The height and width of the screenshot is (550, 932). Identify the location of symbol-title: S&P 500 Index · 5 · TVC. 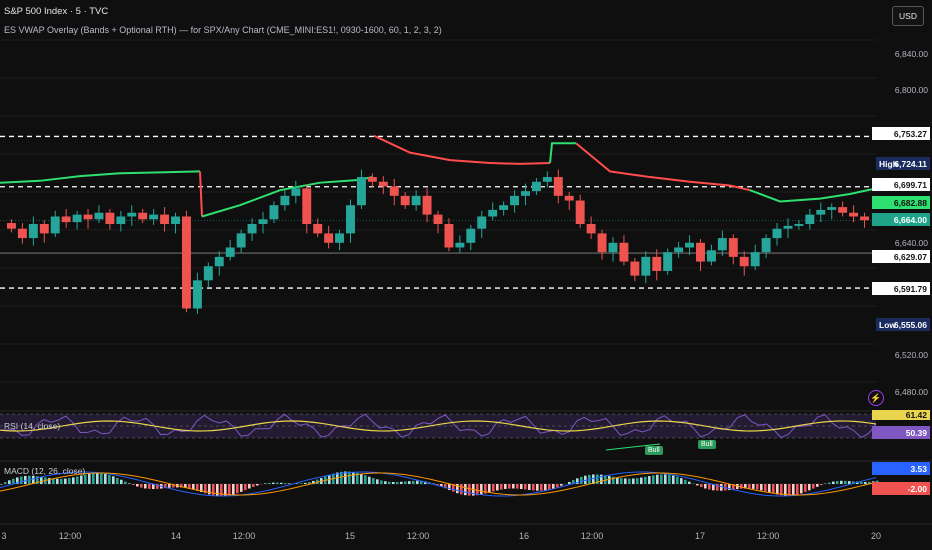
(56, 11).